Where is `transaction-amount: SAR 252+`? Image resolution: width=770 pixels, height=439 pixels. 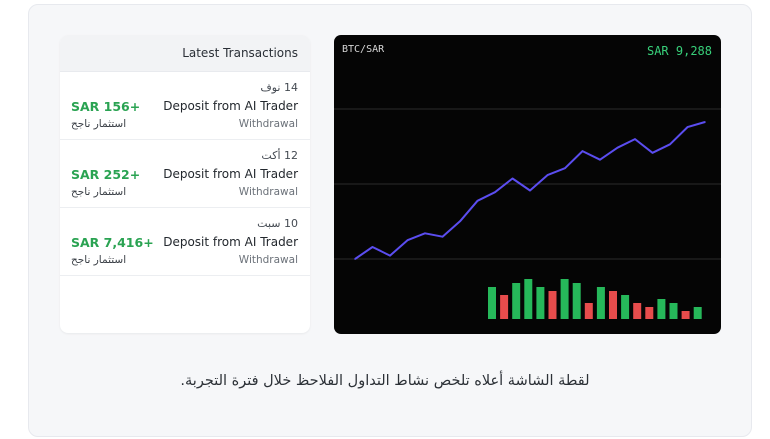 transaction-amount: SAR 252+ is located at coordinates (106, 174).